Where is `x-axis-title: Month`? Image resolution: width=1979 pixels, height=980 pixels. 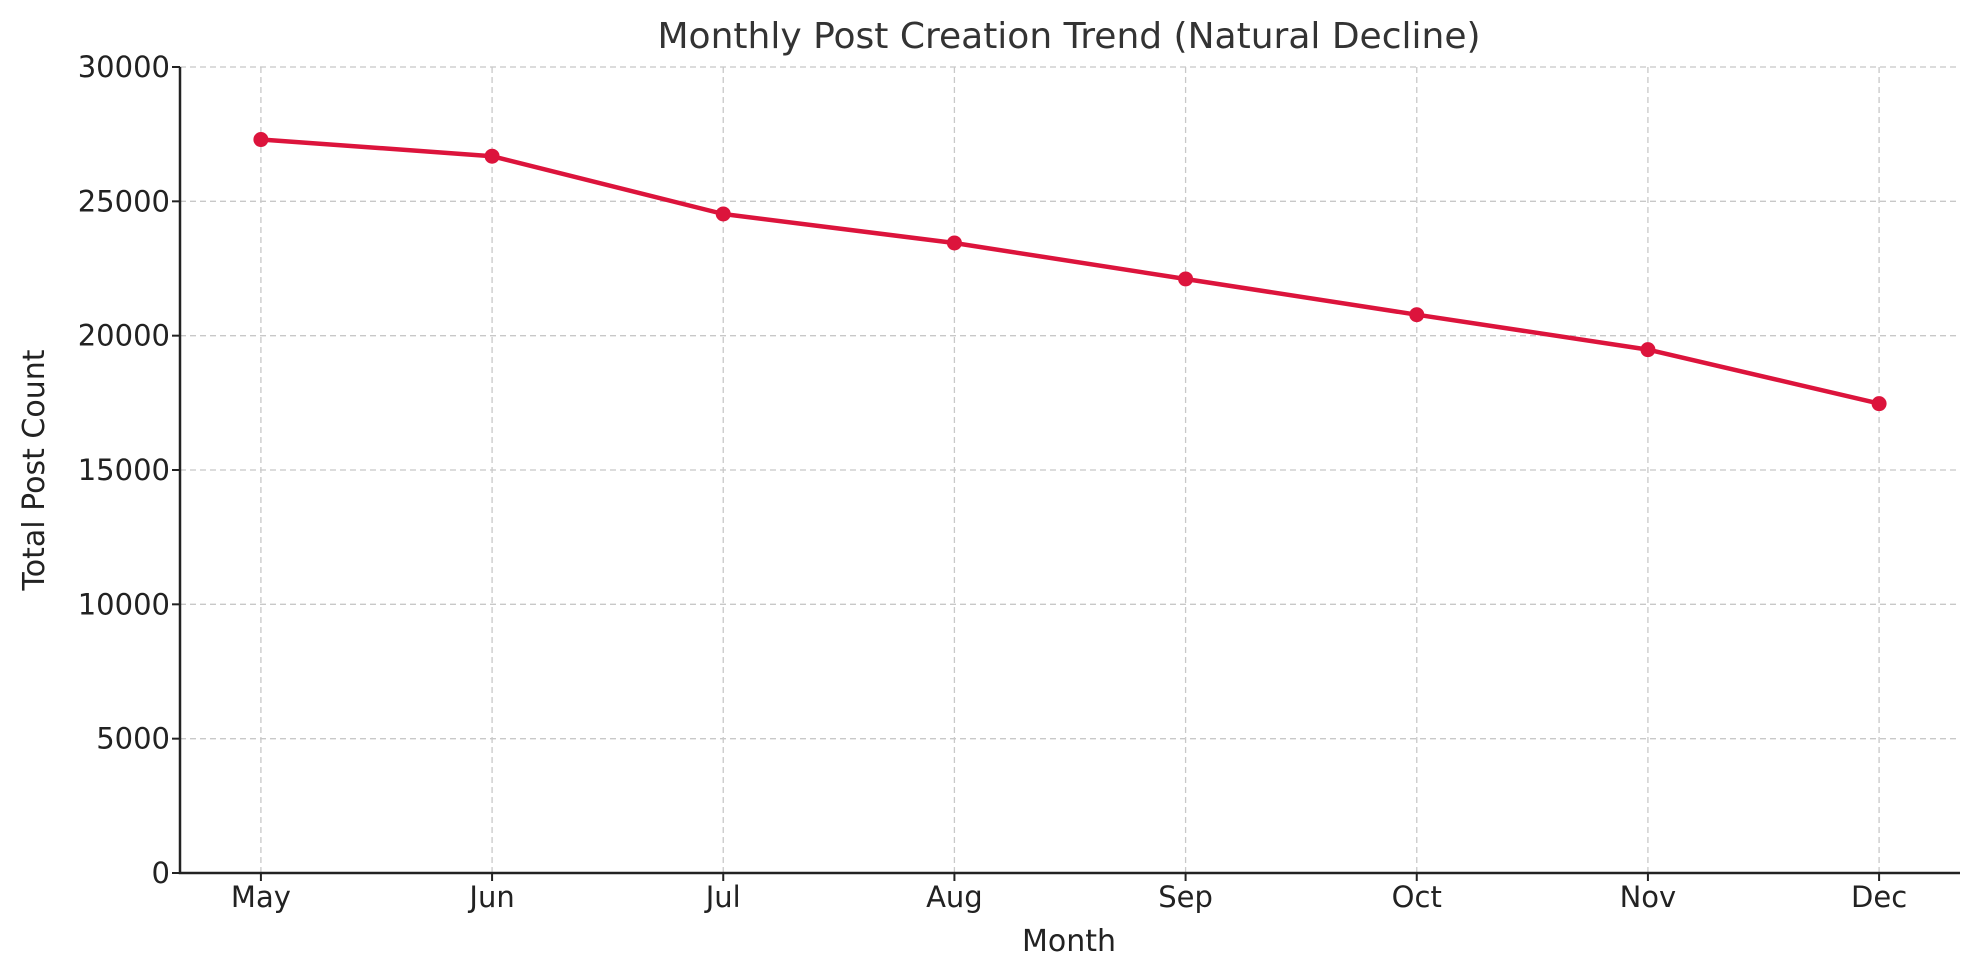
x-axis-title: Month is located at coordinates (1069, 941).